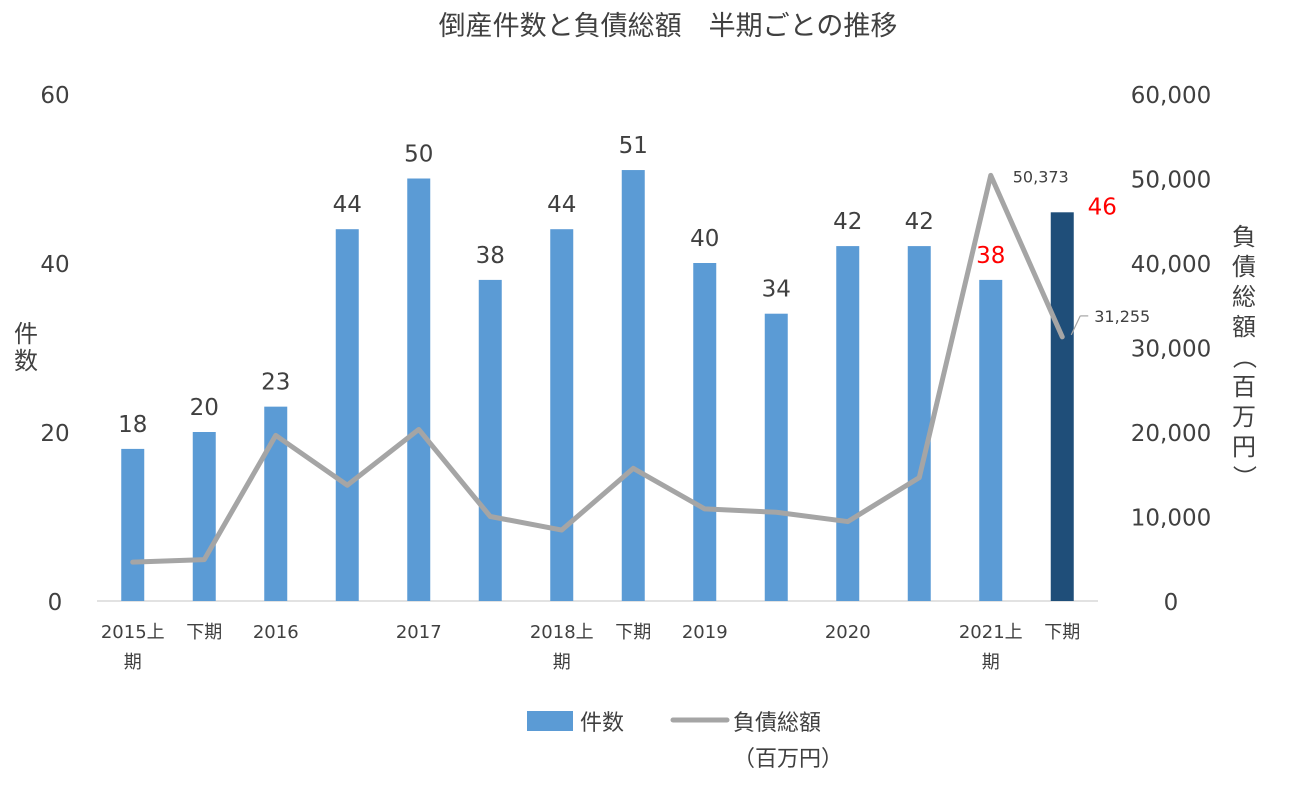 The width and height of the screenshot is (1293, 789). I want to click on line-label-leader, so click(1075, 325).